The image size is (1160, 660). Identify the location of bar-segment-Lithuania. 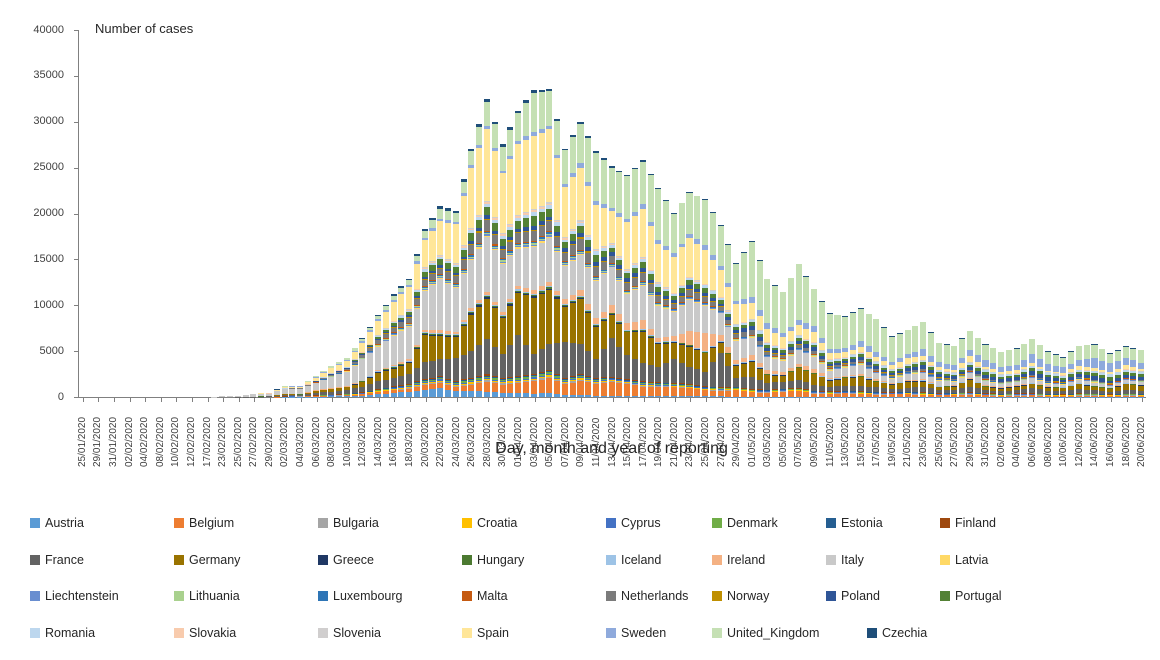
(798, 349).